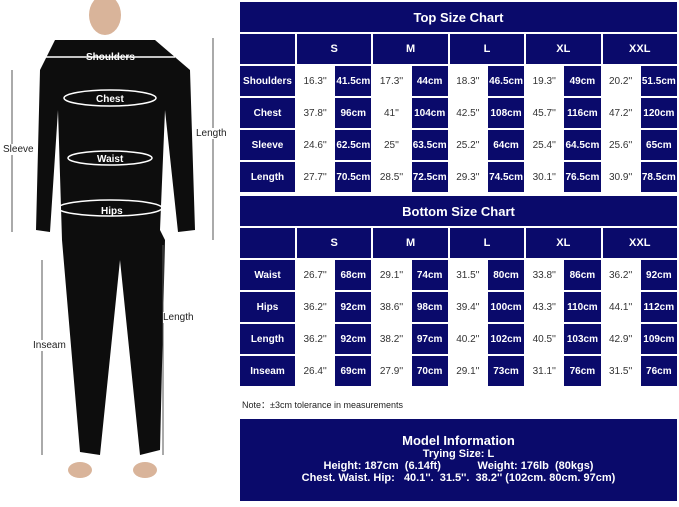 The height and width of the screenshot is (507, 679). I want to click on cm-cell: 68cm, so click(353, 275).